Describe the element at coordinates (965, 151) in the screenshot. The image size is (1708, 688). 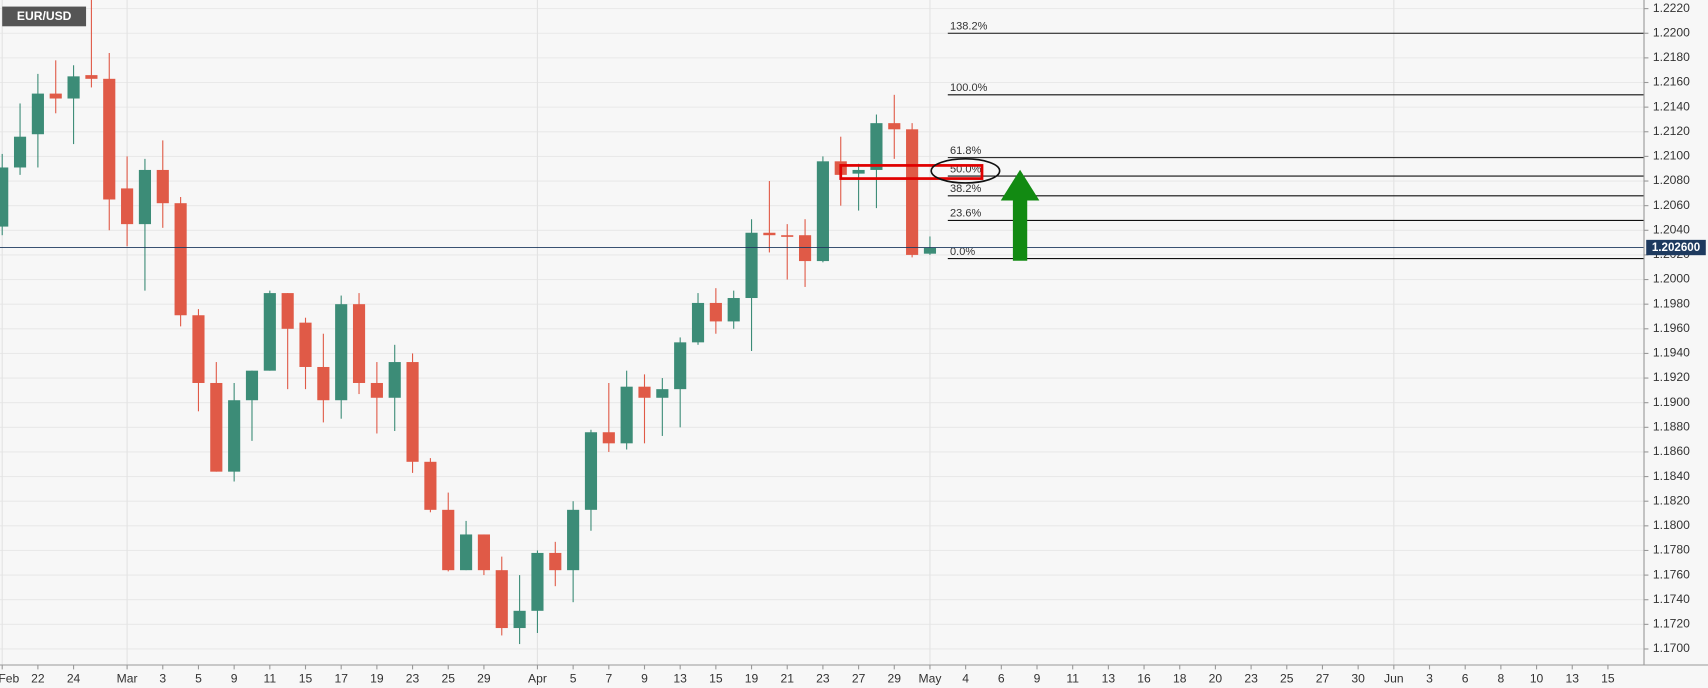
I see `fib-label: 61.8%` at that location.